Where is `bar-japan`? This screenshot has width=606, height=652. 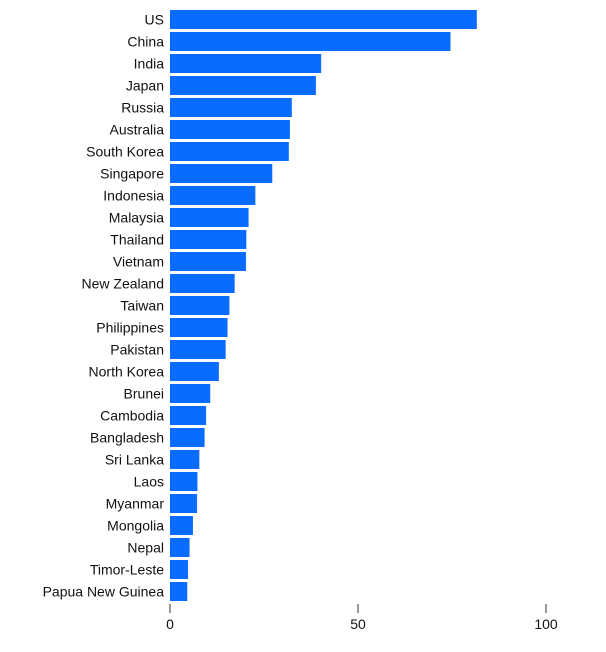 bar-japan is located at coordinates (243, 85).